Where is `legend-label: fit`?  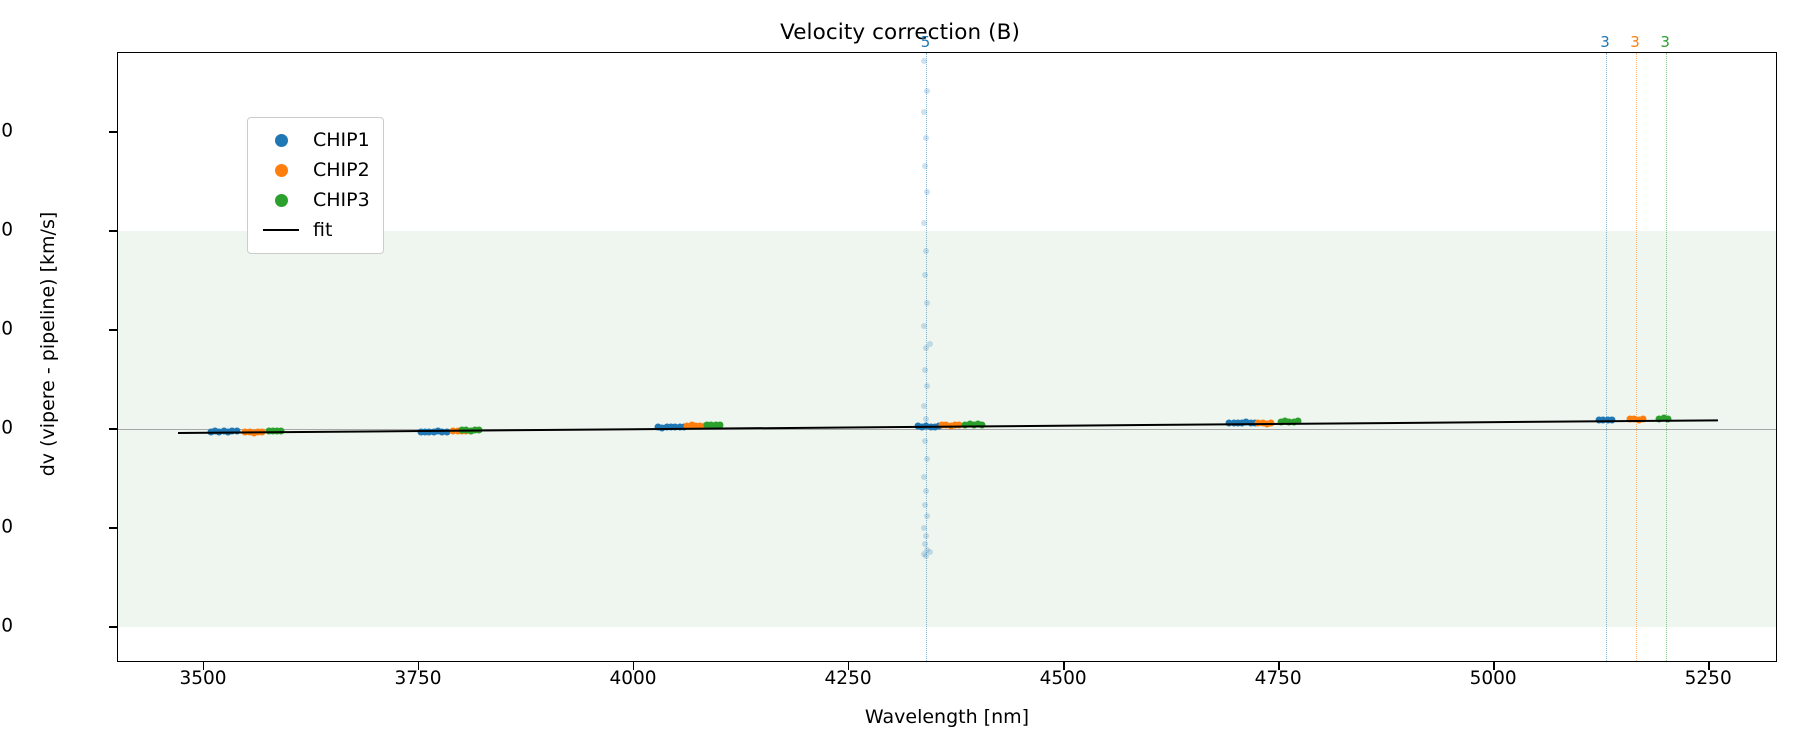 legend-label: fit is located at coordinates (323, 230).